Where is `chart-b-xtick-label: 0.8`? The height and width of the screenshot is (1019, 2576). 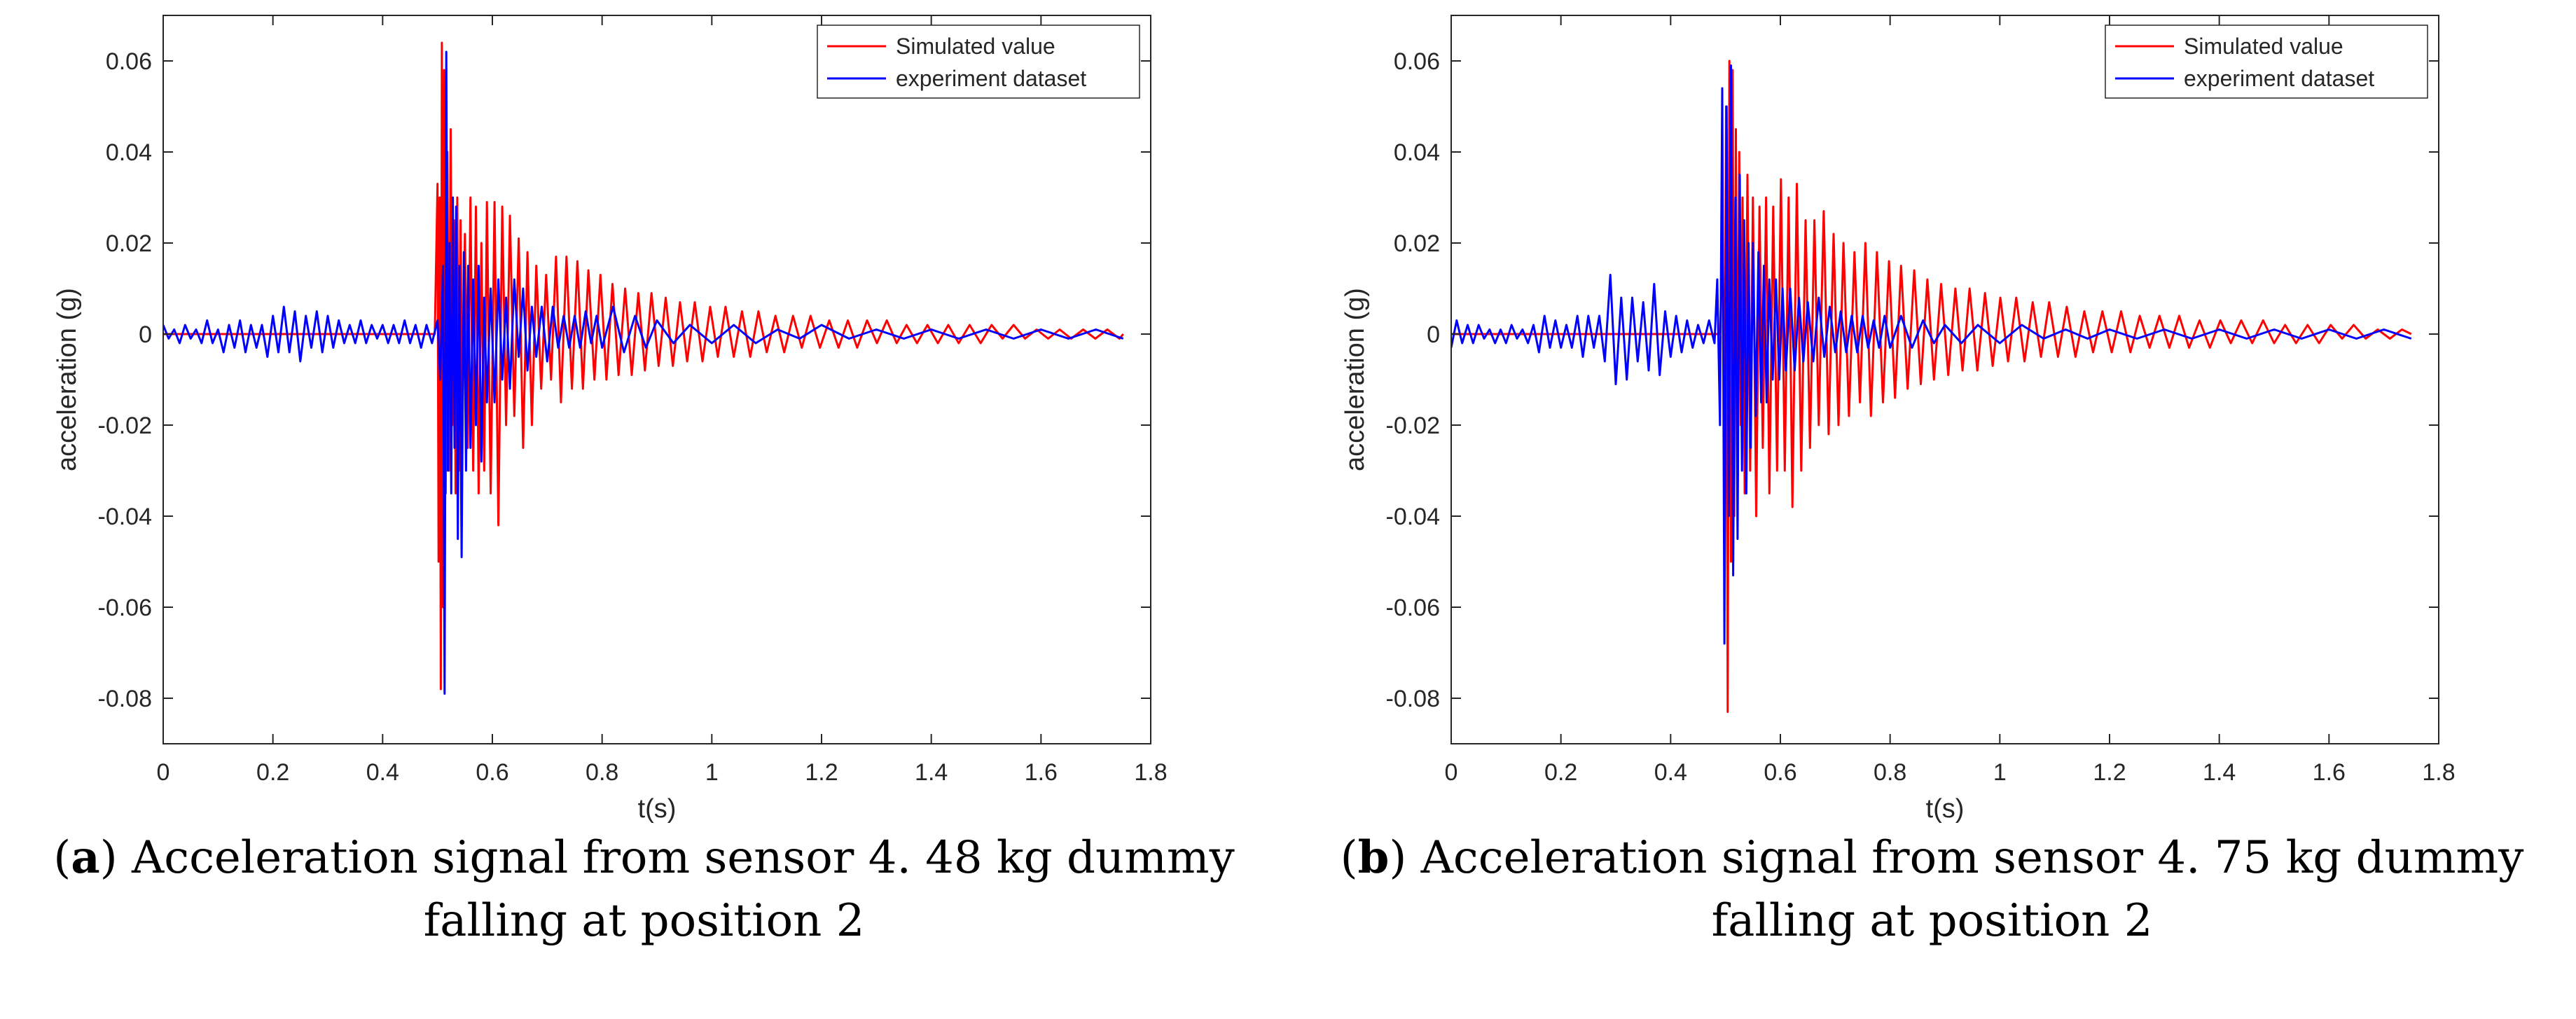 chart-b-xtick-label: 0.8 is located at coordinates (1890, 772).